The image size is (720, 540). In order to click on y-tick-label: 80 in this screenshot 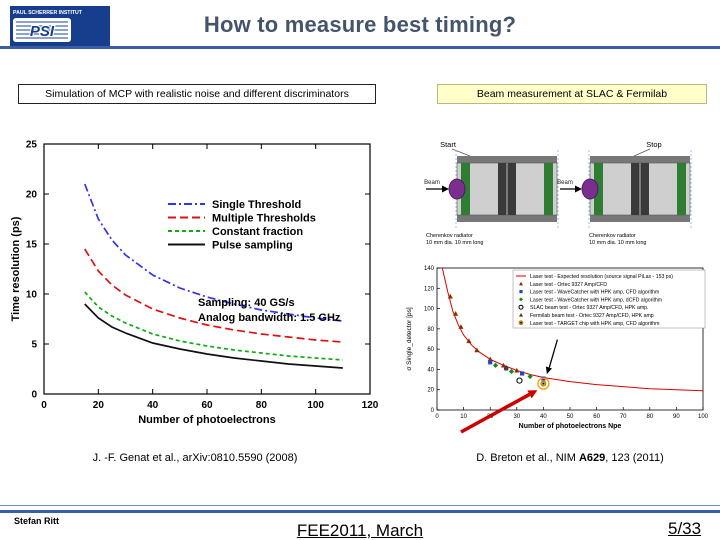, I will do `click(430, 330)`.